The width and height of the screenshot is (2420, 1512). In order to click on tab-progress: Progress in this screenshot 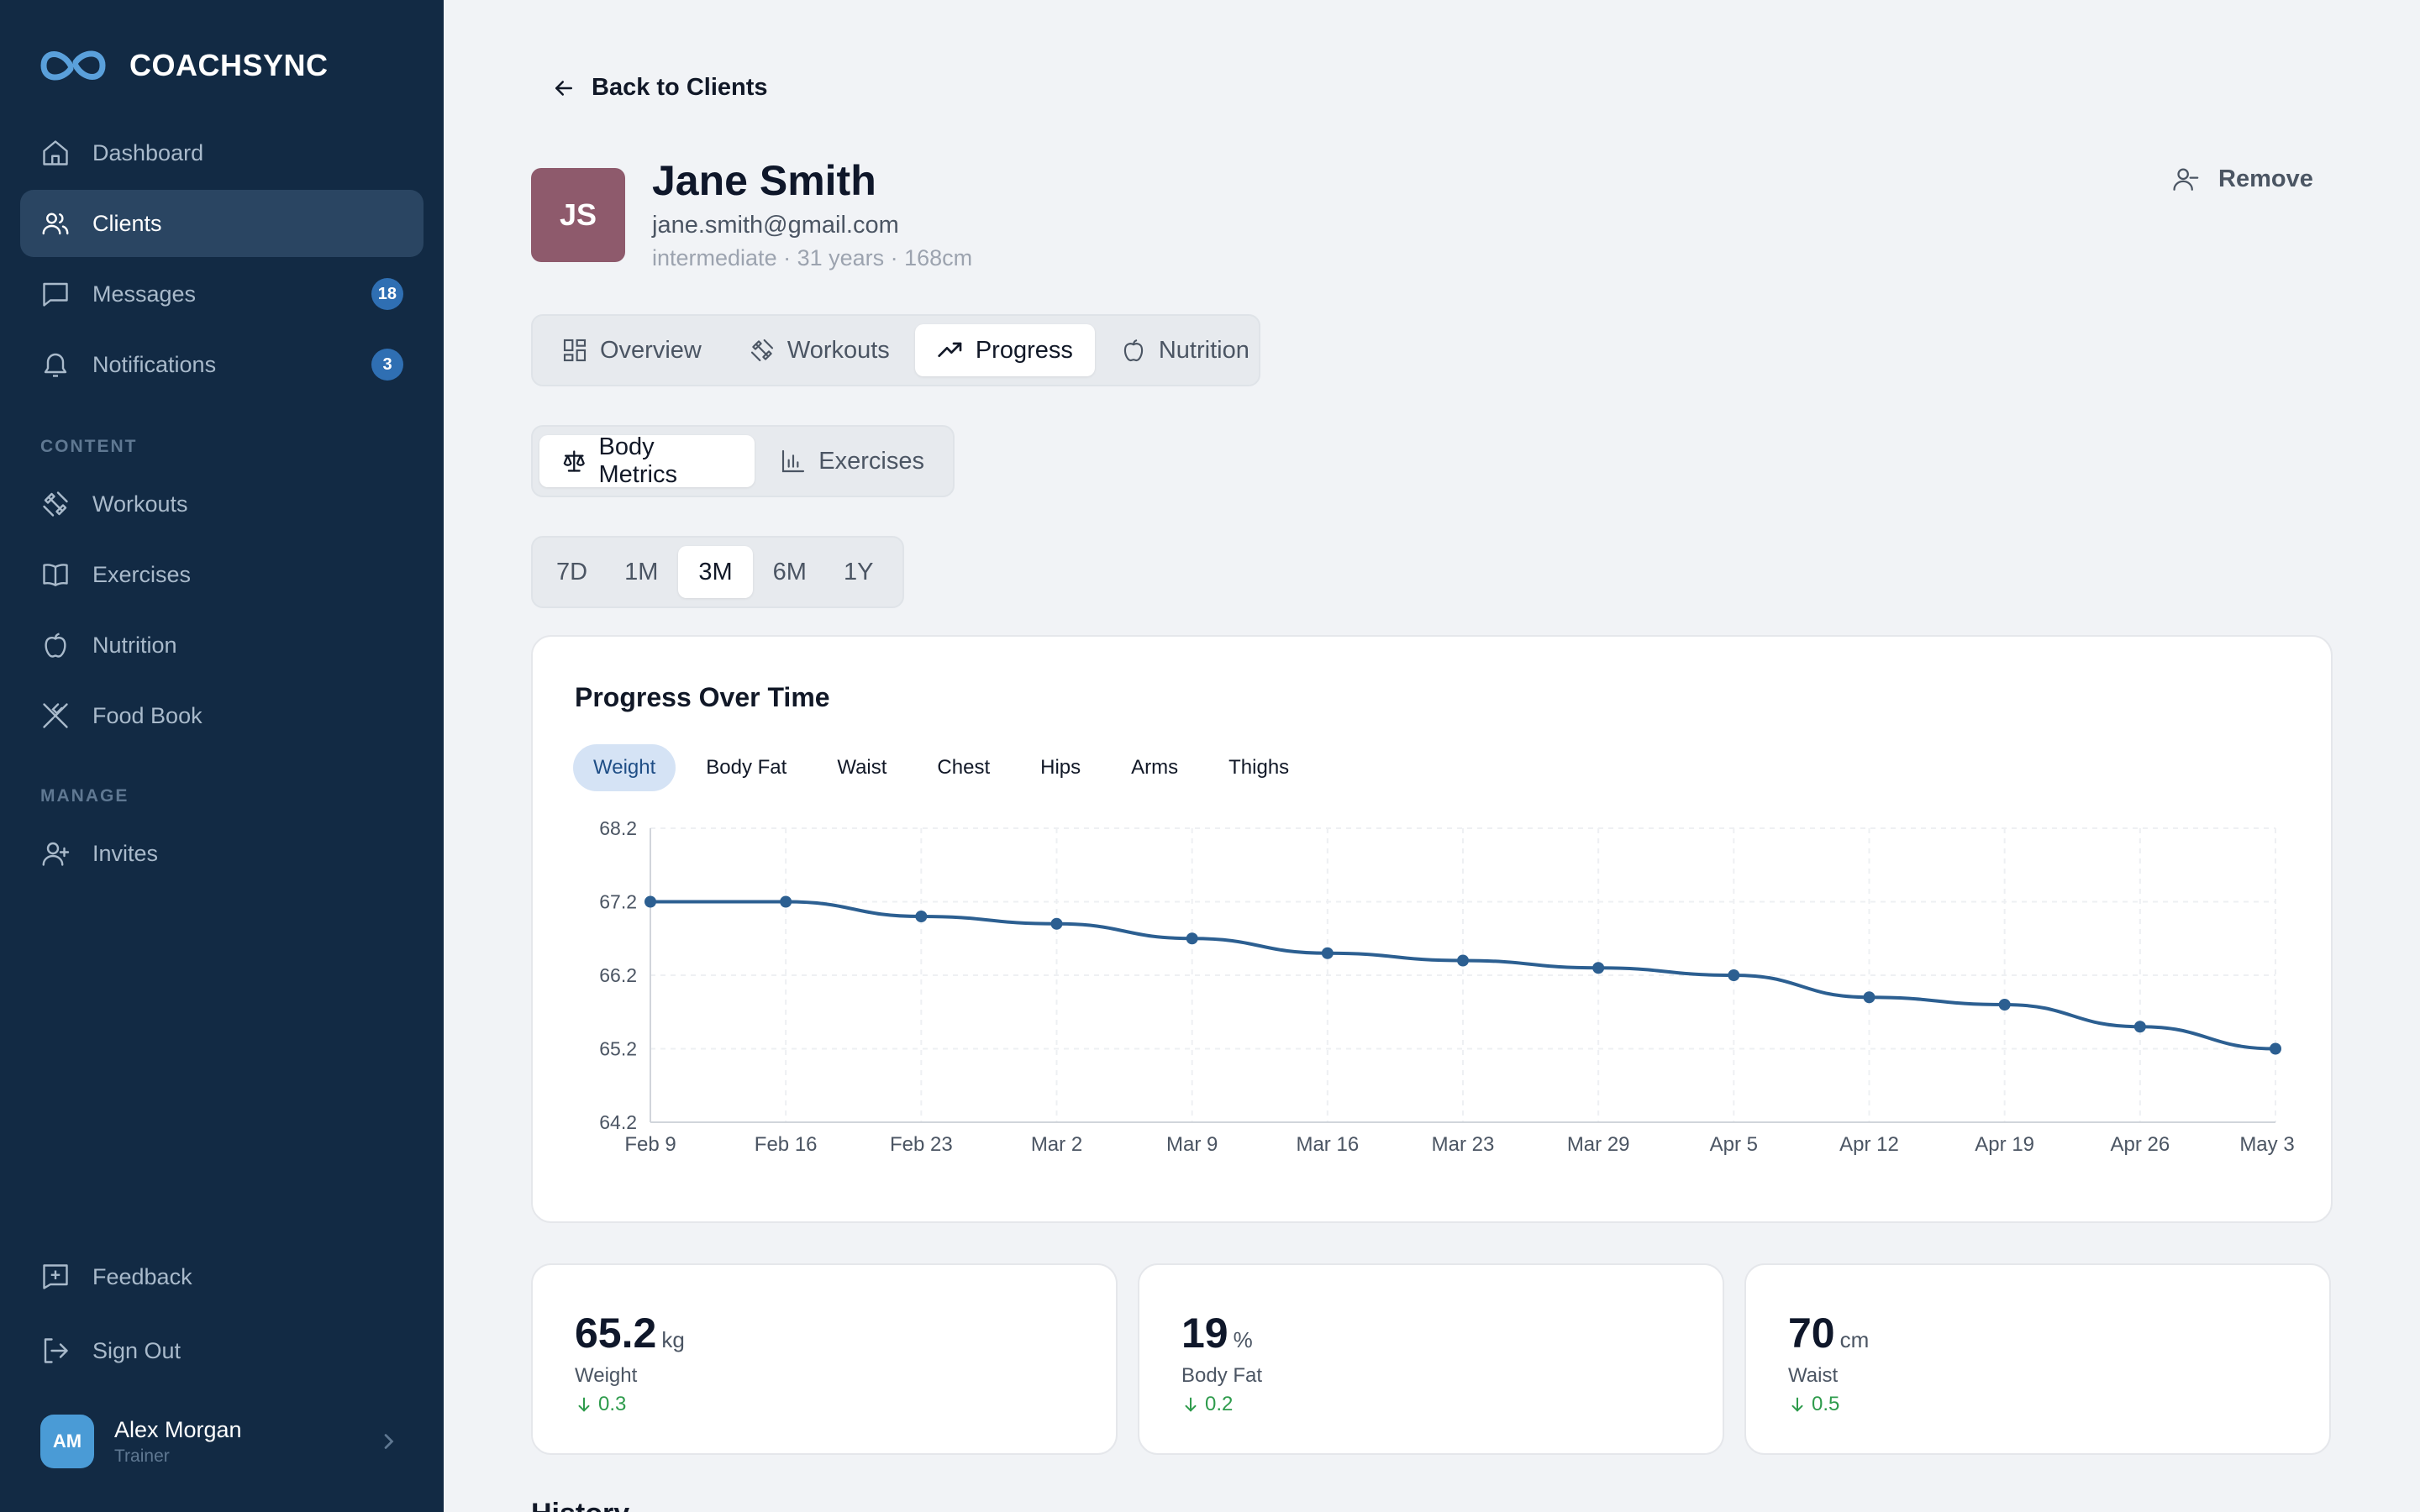, I will do `click(1004, 350)`.